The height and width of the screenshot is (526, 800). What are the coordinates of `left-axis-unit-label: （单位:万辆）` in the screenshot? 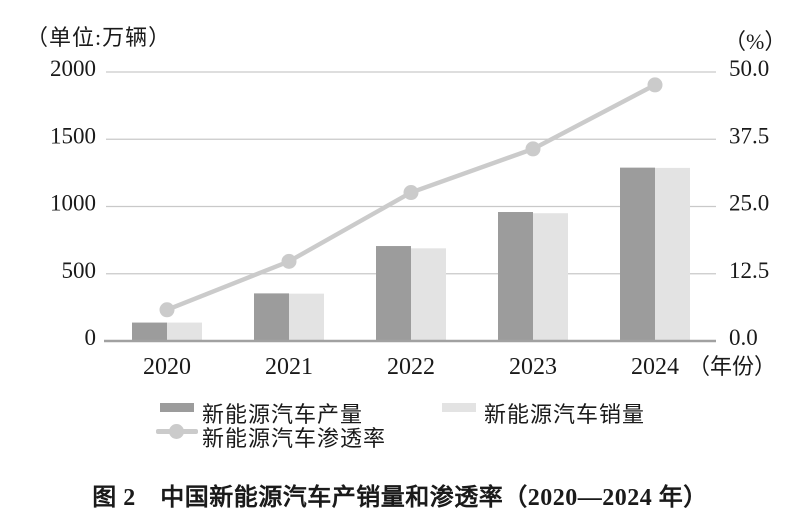 It's located at (99, 37).